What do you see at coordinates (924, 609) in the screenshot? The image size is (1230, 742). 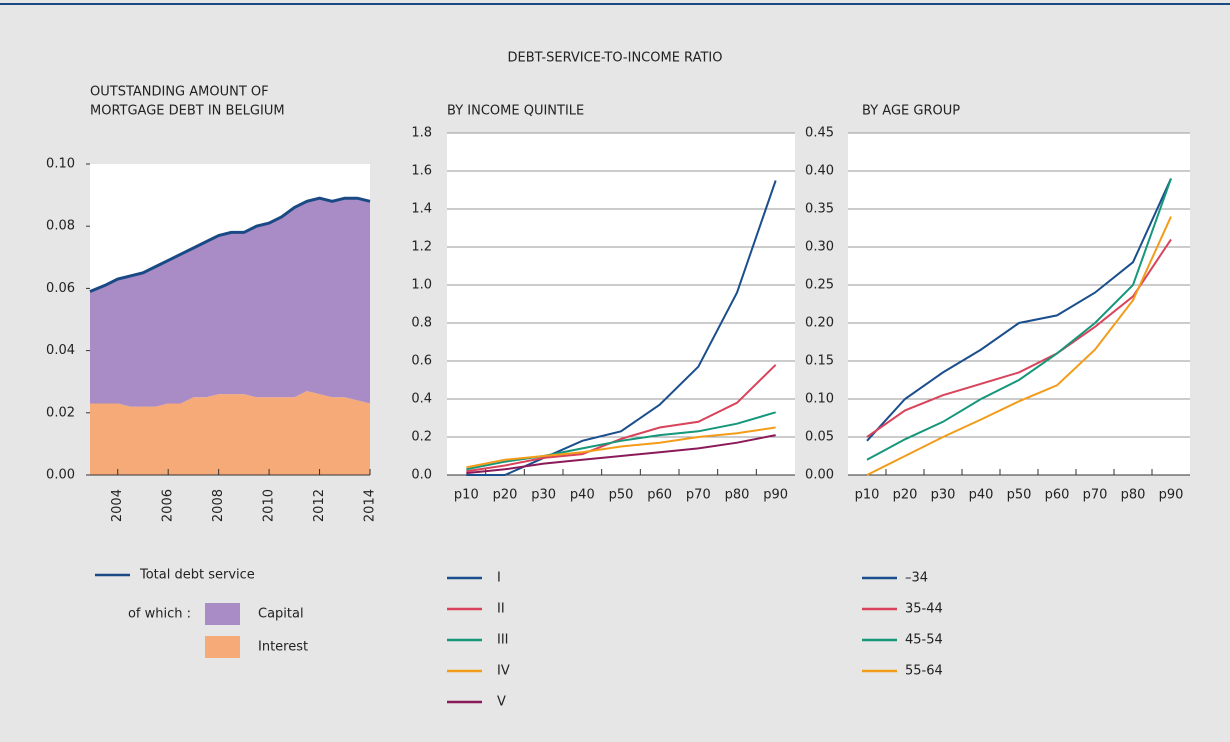 I see `legend-label: 35-44` at bounding box center [924, 609].